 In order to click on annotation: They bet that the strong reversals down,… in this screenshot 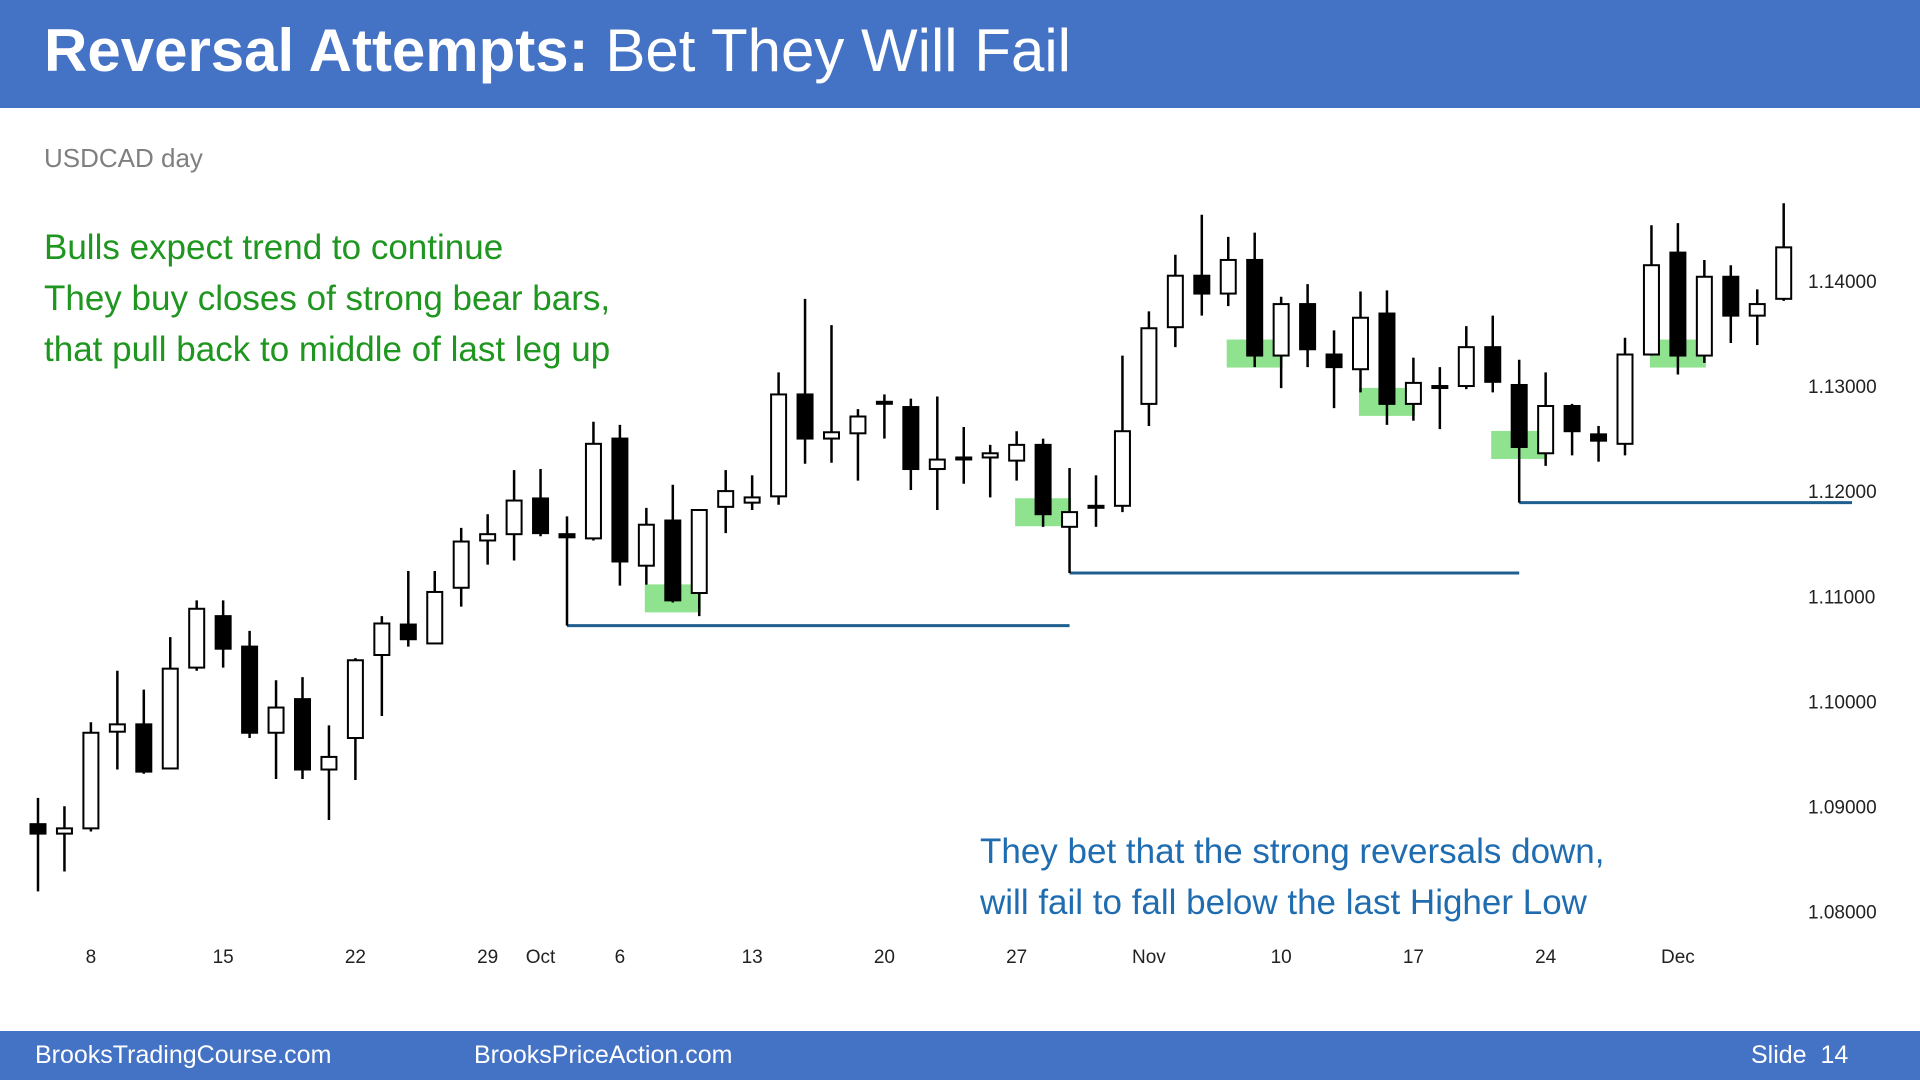, I will do `click(1292, 877)`.